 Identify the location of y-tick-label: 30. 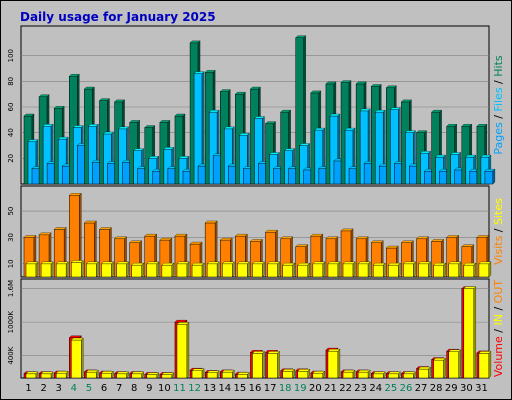
(11, 237).